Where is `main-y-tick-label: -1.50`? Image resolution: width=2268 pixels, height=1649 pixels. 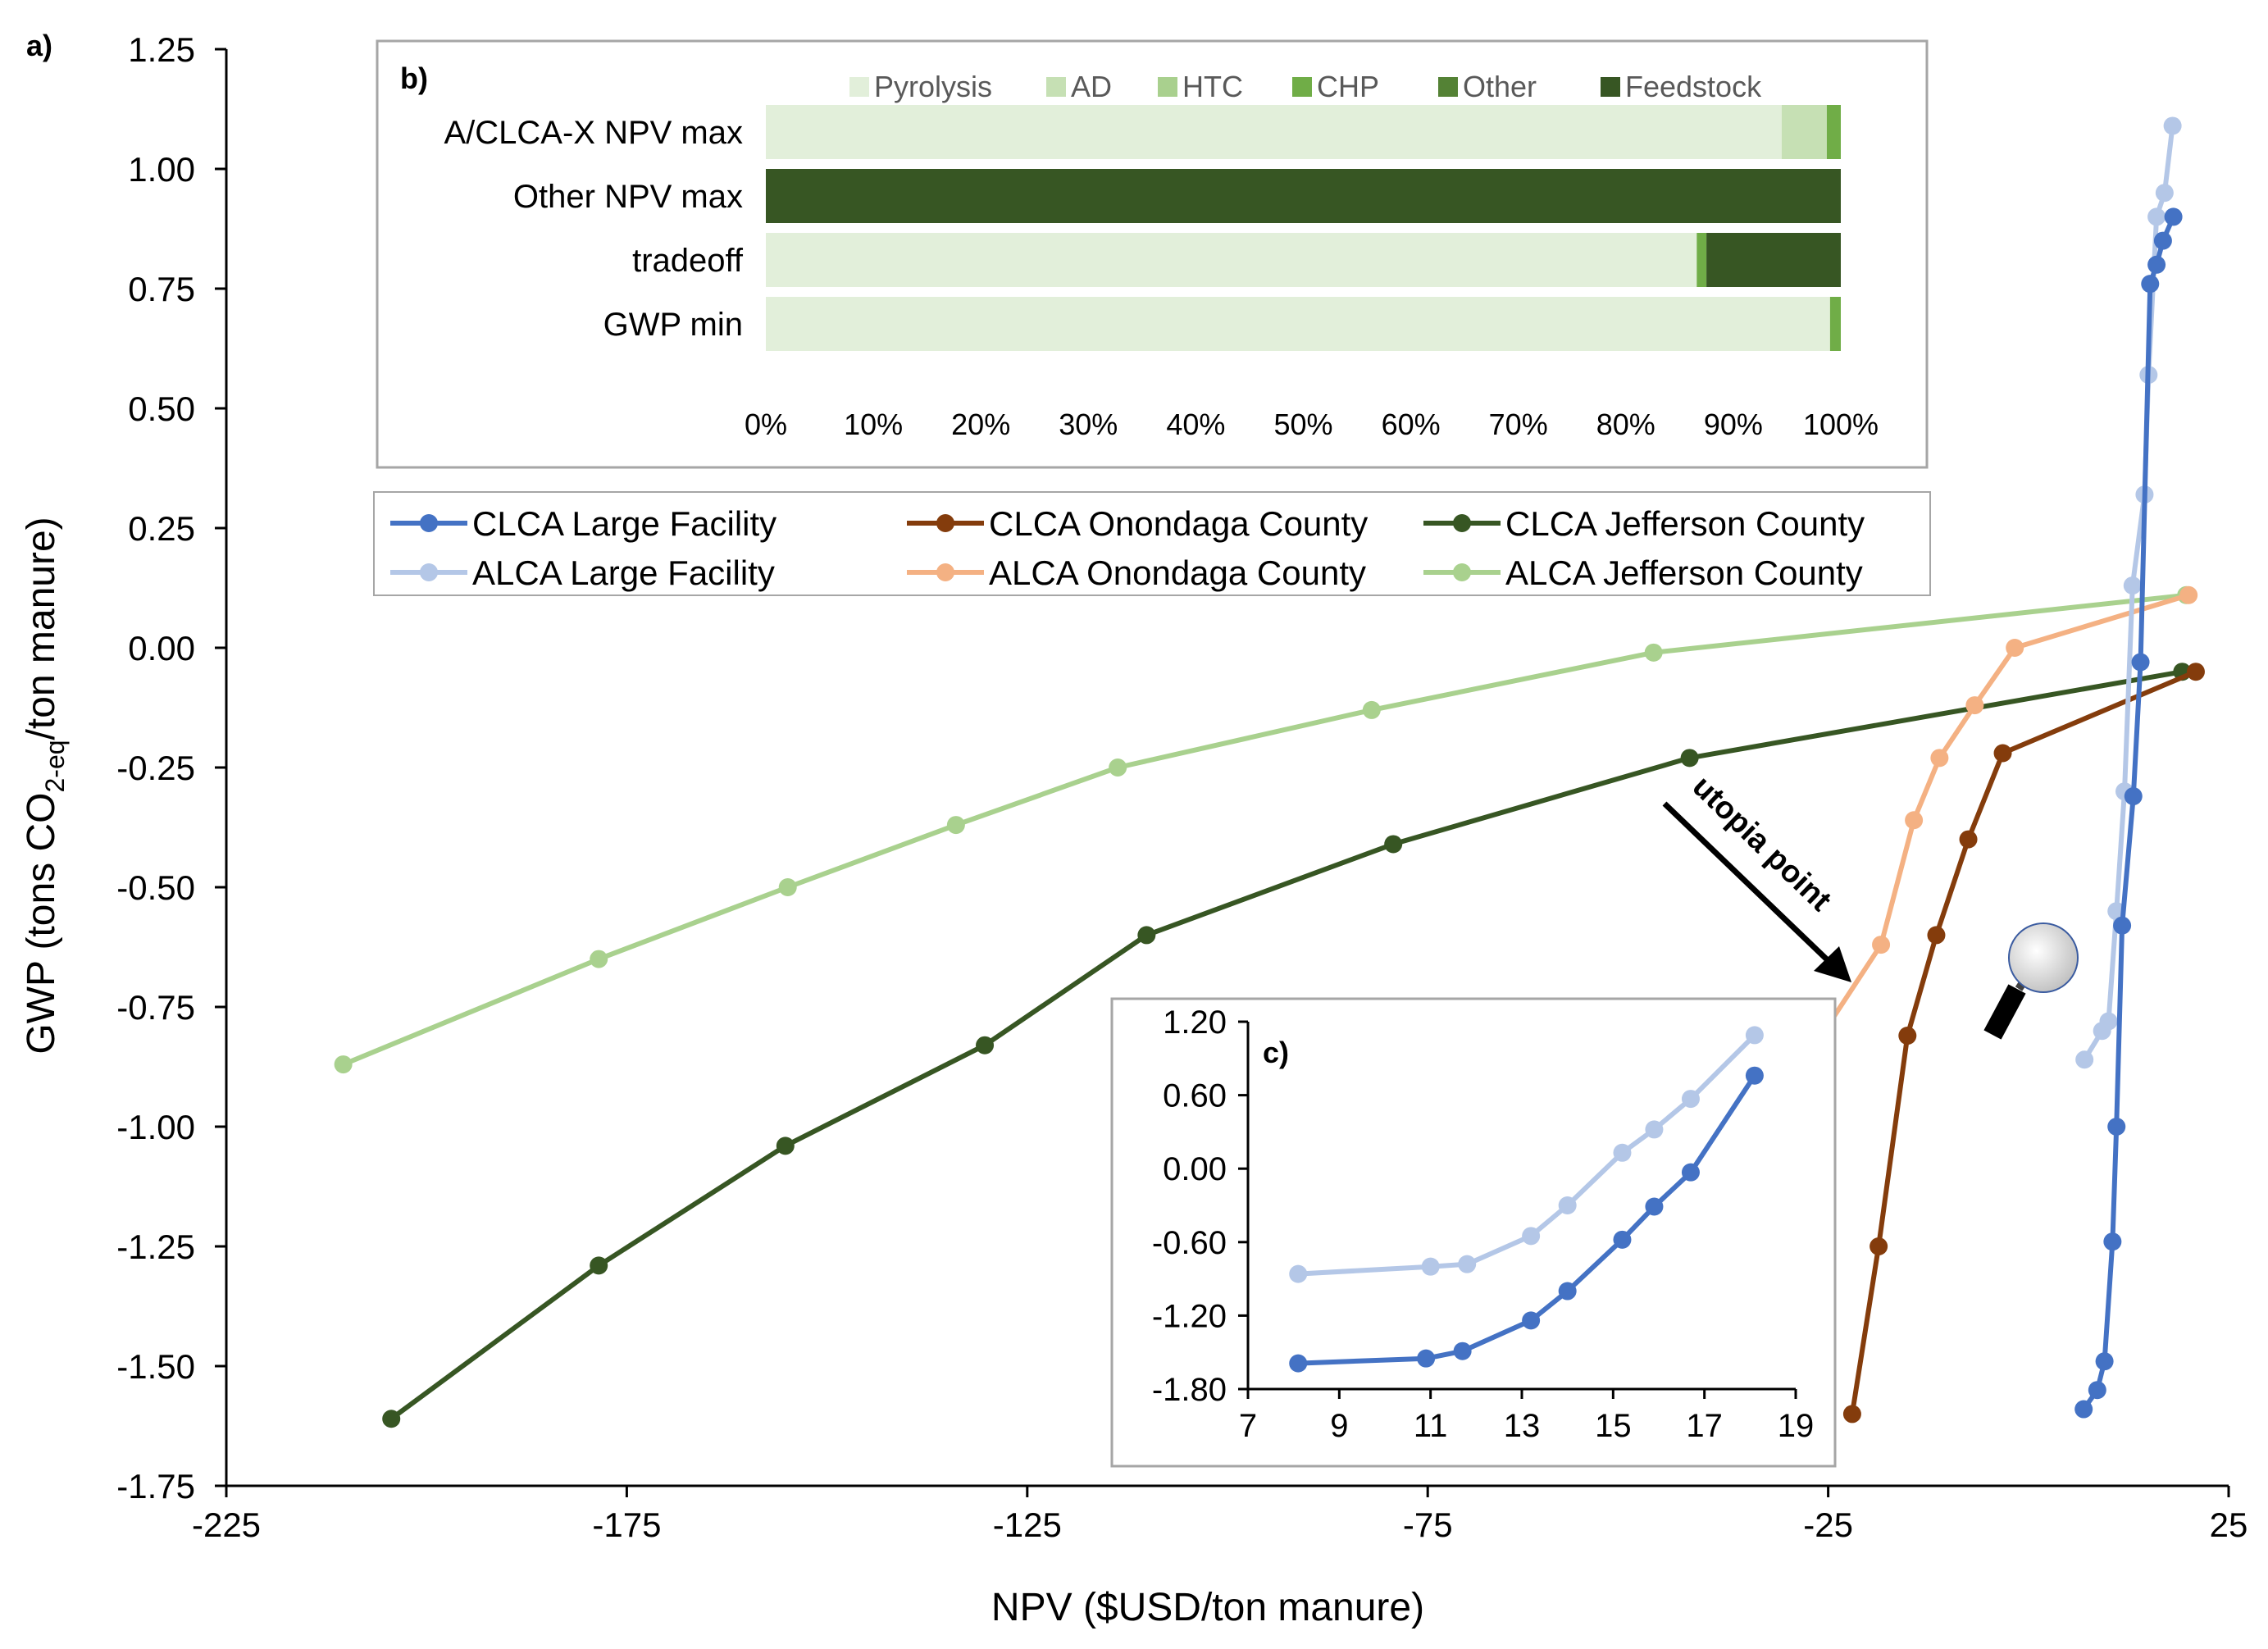 main-y-tick-label: -1.50 is located at coordinates (155, 1367).